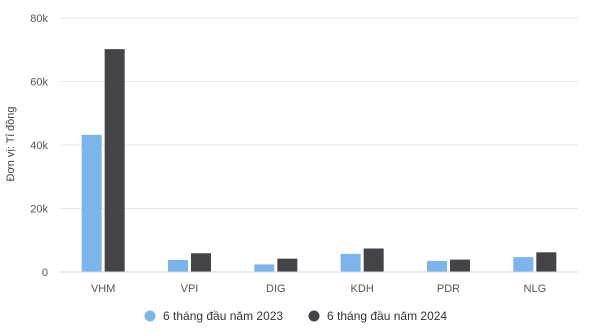 Image resolution: width=593 pixels, height=332 pixels. What do you see at coordinates (535, 289) in the screenshot?
I see `x-tick-label: NLG` at bounding box center [535, 289].